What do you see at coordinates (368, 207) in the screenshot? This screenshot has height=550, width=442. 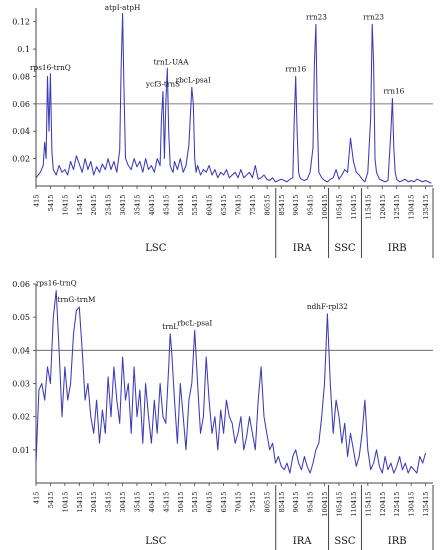 I see `chart-top-xtick-label: 115415` at bounding box center [368, 207].